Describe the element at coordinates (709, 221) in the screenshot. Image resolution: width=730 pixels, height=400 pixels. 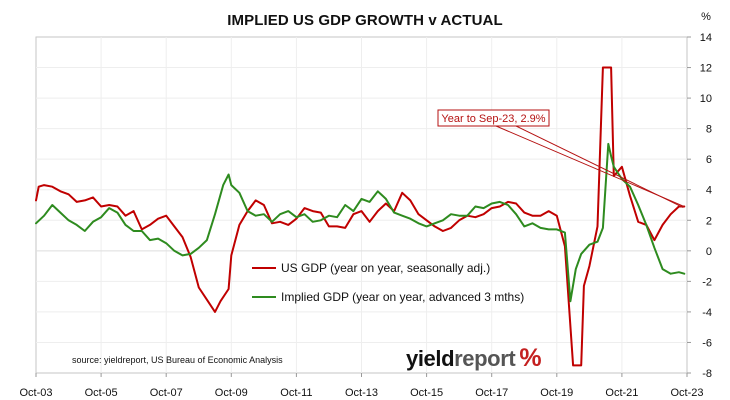
I see `y-tick-label: 2` at that location.